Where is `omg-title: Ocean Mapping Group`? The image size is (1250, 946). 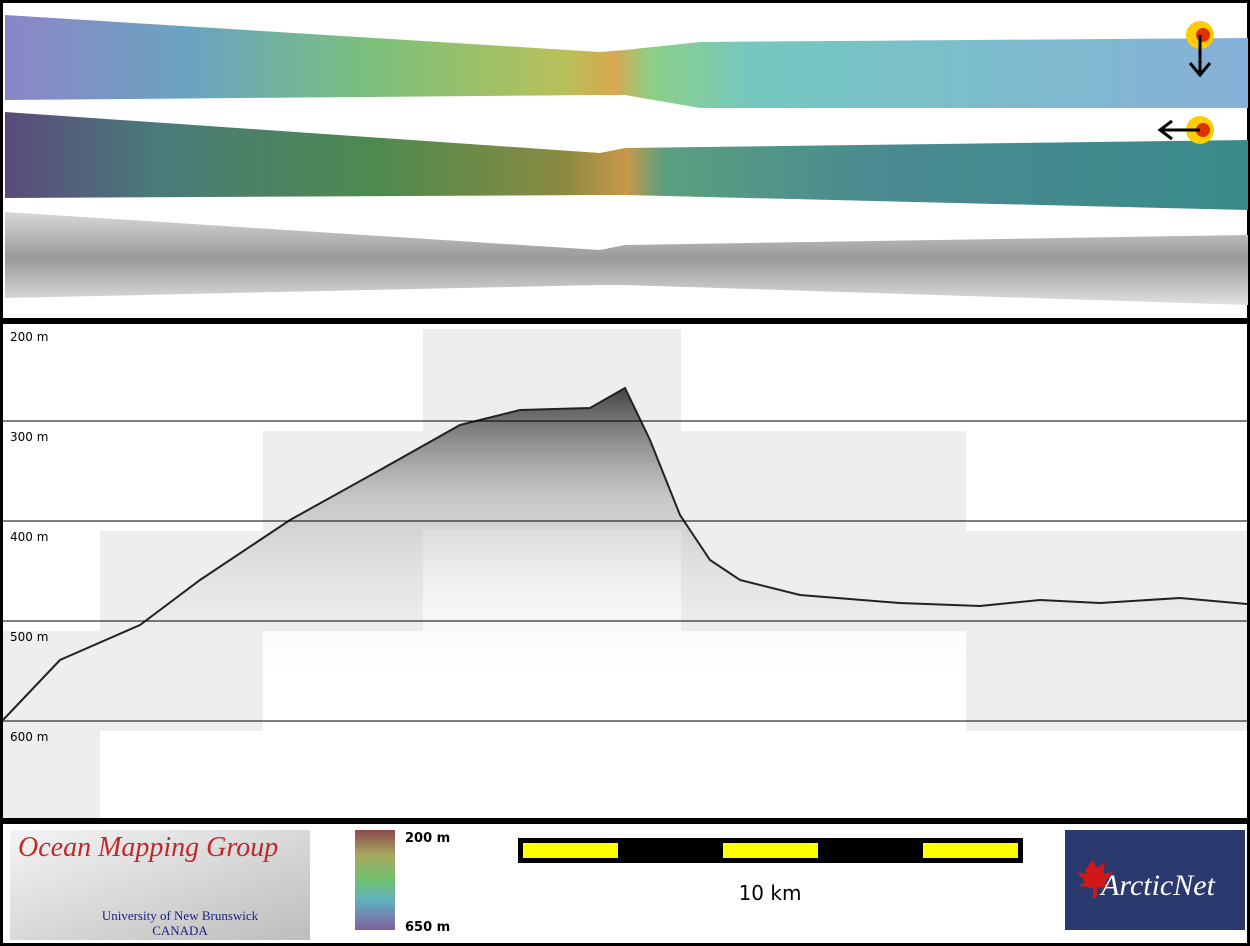
omg-title: Ocean Mapping Group is located at coordinates (148, 847).